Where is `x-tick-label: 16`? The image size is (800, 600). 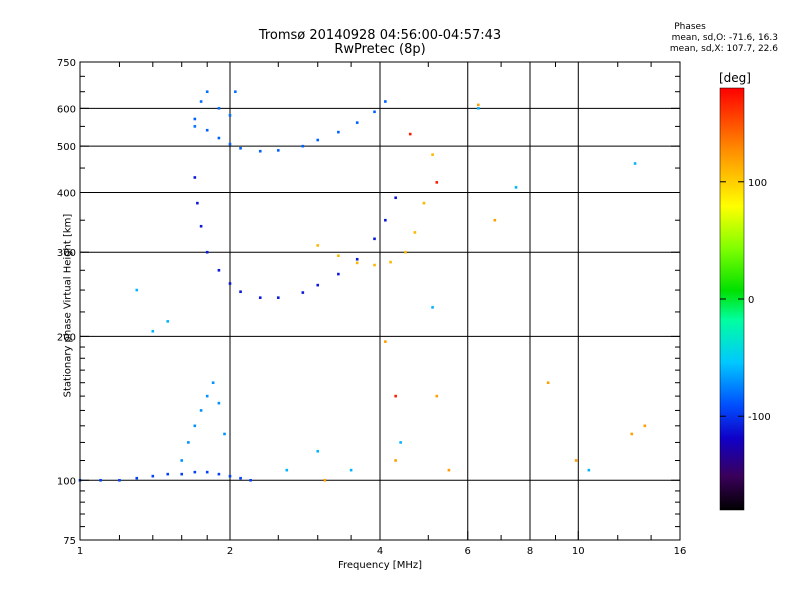
x-tick-label: 16 is located at coordinates (680, 551).